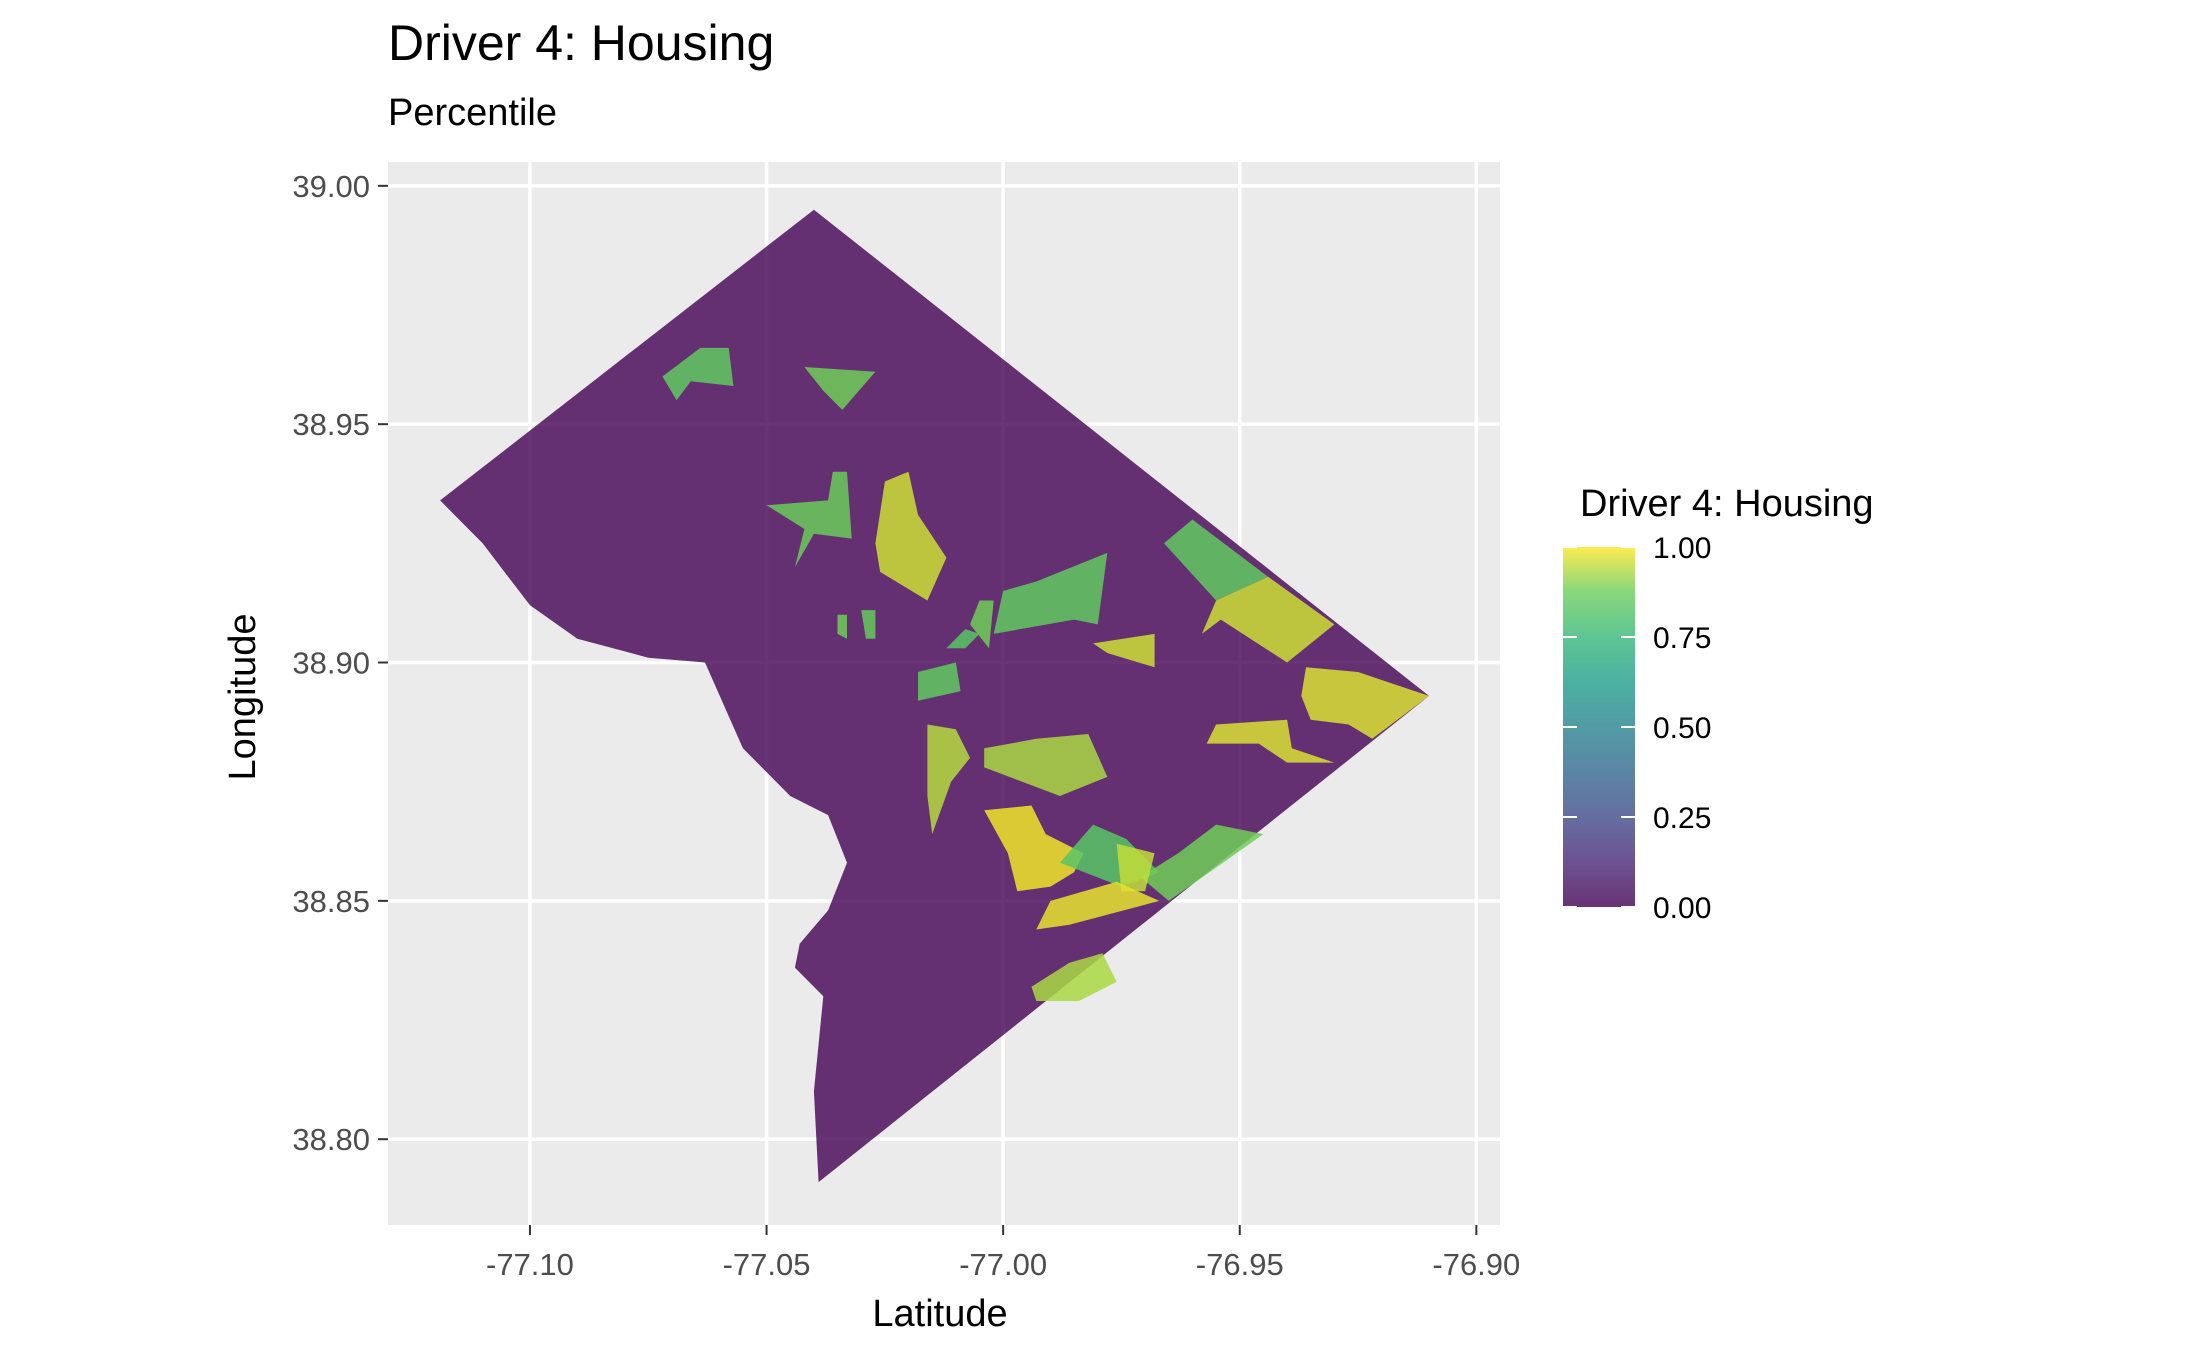 Image resolution: width=2187 pixels, height=1351 pixels. Describe the element at coordinates (331, 424) in the screenshot. I see `y-tick-label-3: 38.95` at that location.